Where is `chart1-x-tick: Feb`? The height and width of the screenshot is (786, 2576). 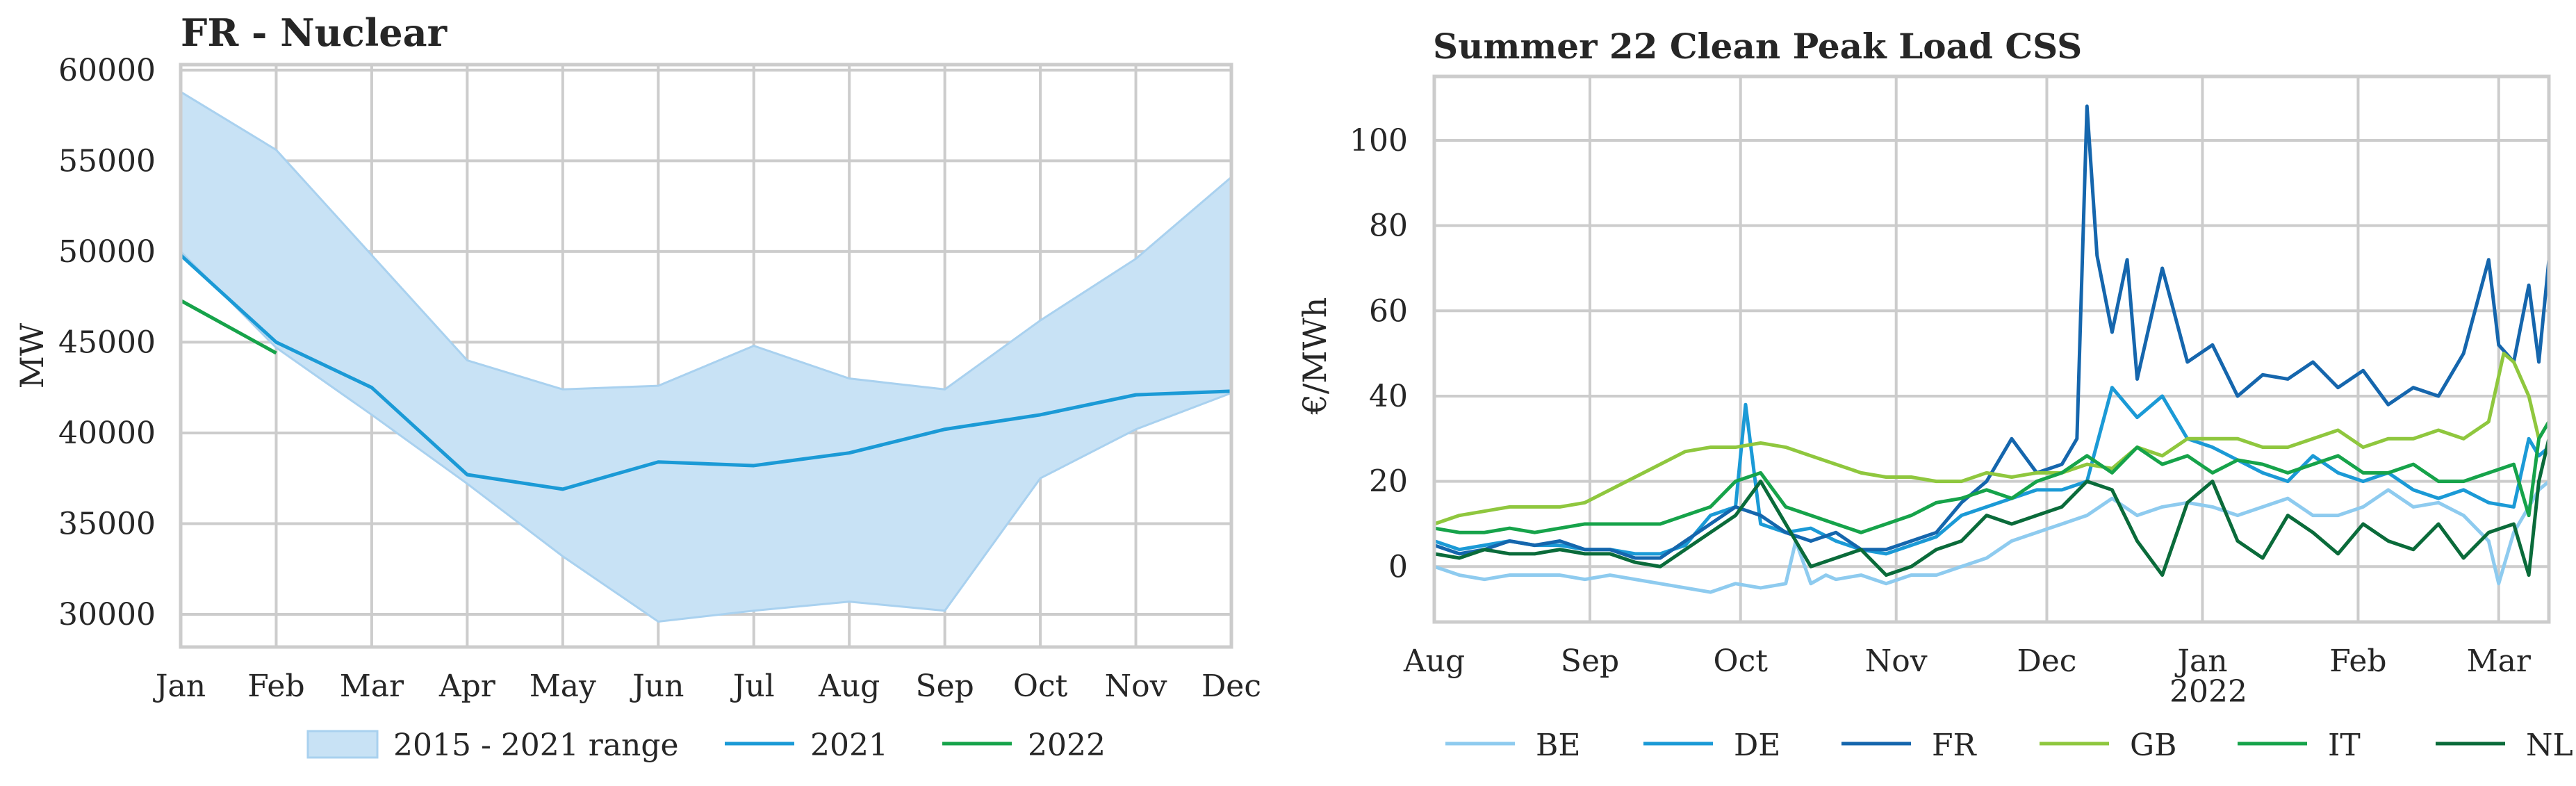 chart1-x-tick: Feb is located at coordinates (275, 686).